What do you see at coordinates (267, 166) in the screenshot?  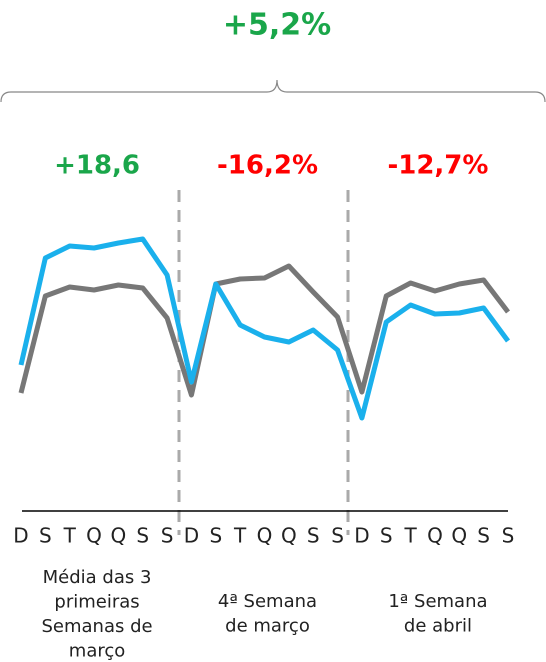 I see `group-label: -16,2%` at bounding box center [267, 166].